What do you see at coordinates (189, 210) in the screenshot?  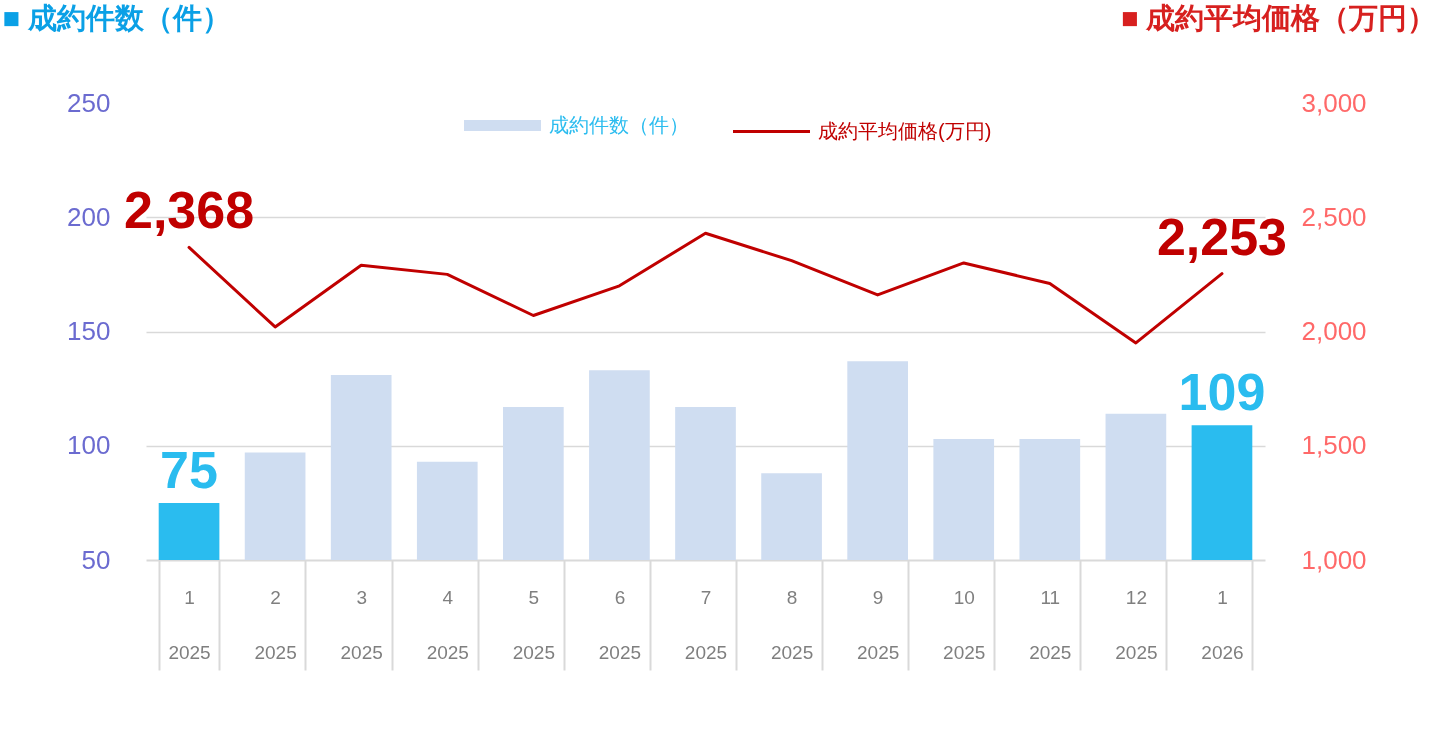 I see `data-label: 2,368` at bounding box center [189, 210].